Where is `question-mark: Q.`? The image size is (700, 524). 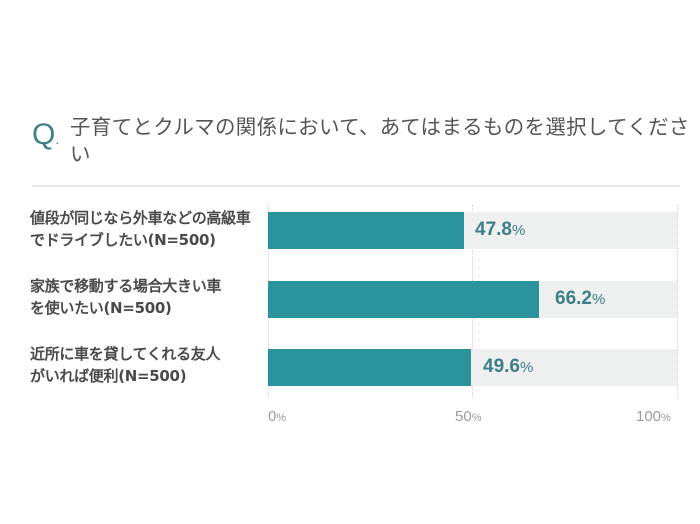
question-mark: Q. is located at coordinates (46, 134).